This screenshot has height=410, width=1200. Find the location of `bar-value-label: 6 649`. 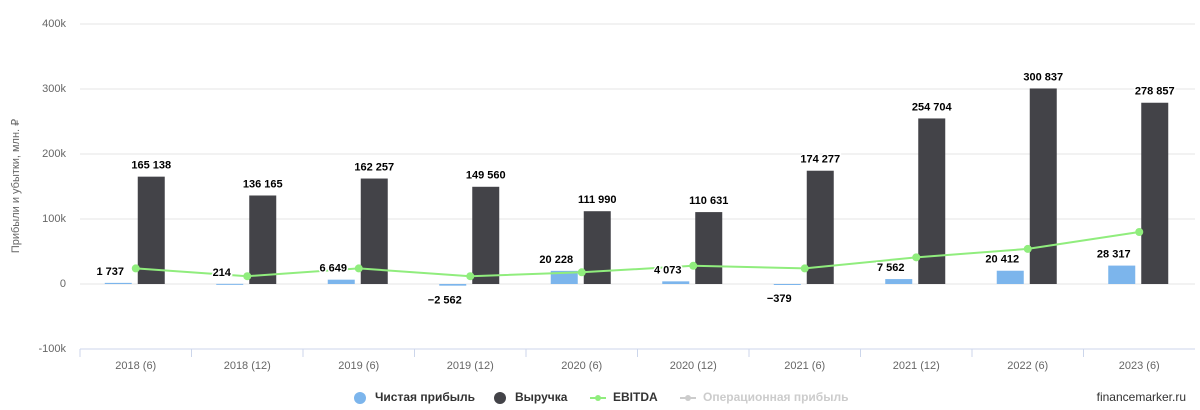

bar-value-label: 6 649 is located at coordinates (333, 269).